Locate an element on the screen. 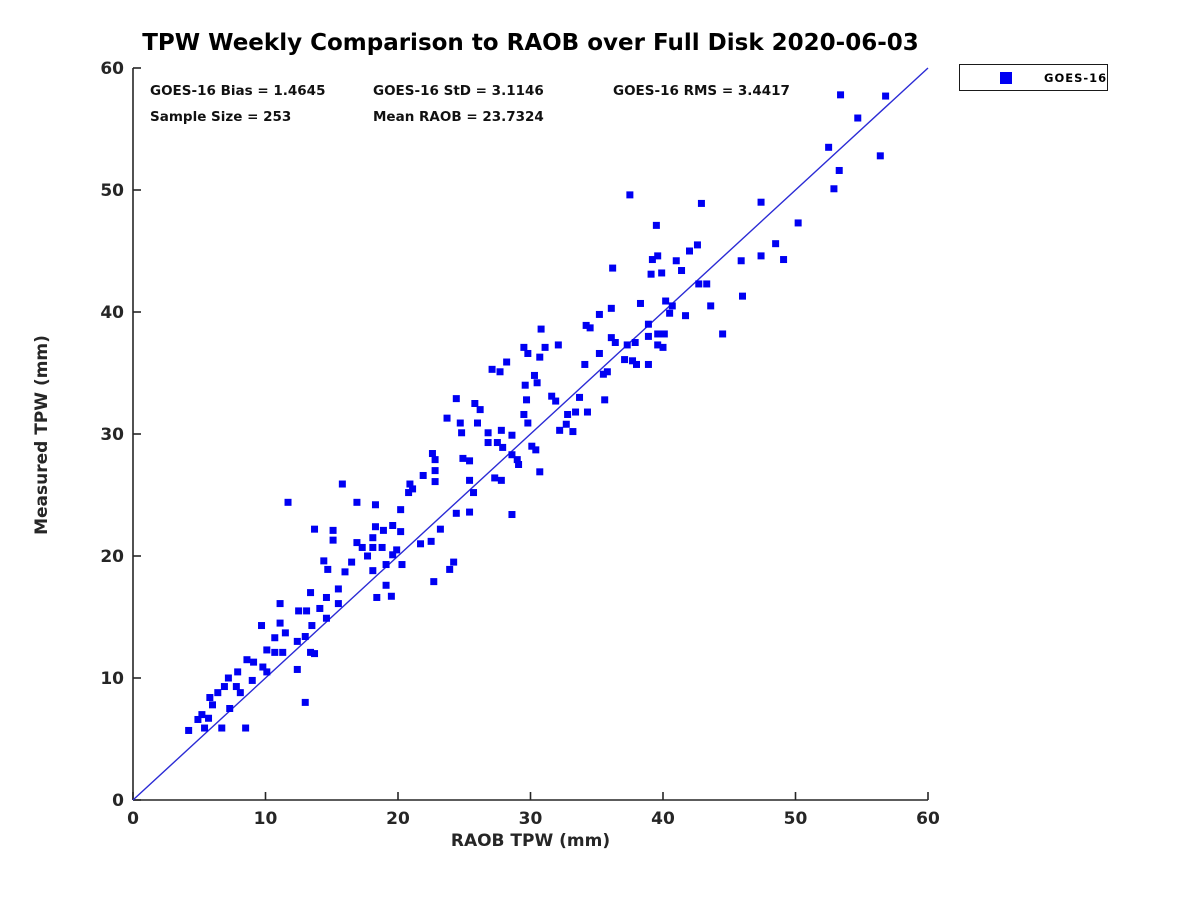  y-tick-label: 0 is located at coordinates (118, 801).